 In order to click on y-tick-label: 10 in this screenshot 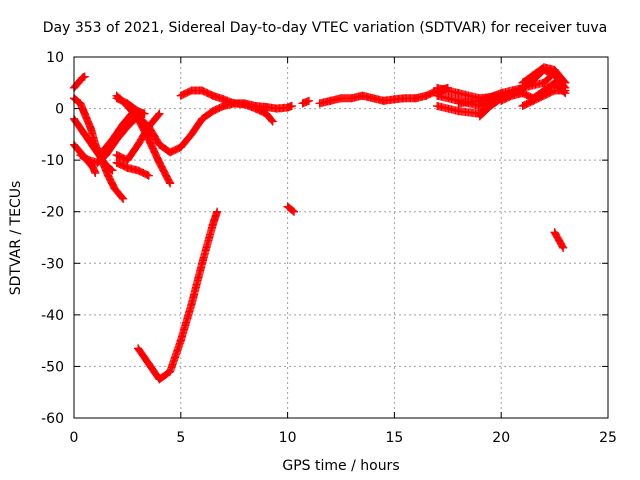, I will do `click(55, 58)`.